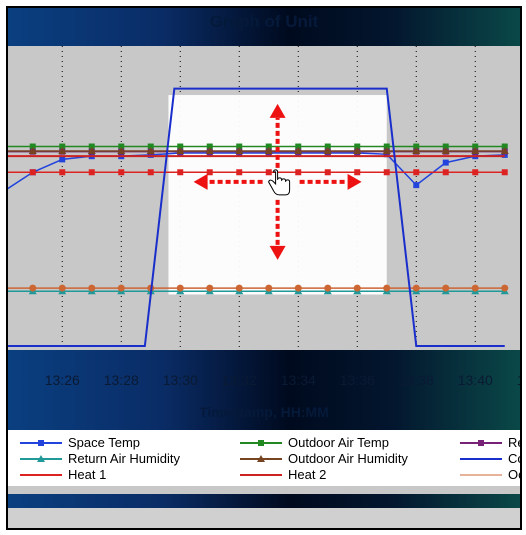 Image resolution: width=526 pixels, height=535 pixels. What do you see at coordinates (87, 474) in the screenshot?
I see `legend-label: Heat 1` at bounding box center [87, 474].